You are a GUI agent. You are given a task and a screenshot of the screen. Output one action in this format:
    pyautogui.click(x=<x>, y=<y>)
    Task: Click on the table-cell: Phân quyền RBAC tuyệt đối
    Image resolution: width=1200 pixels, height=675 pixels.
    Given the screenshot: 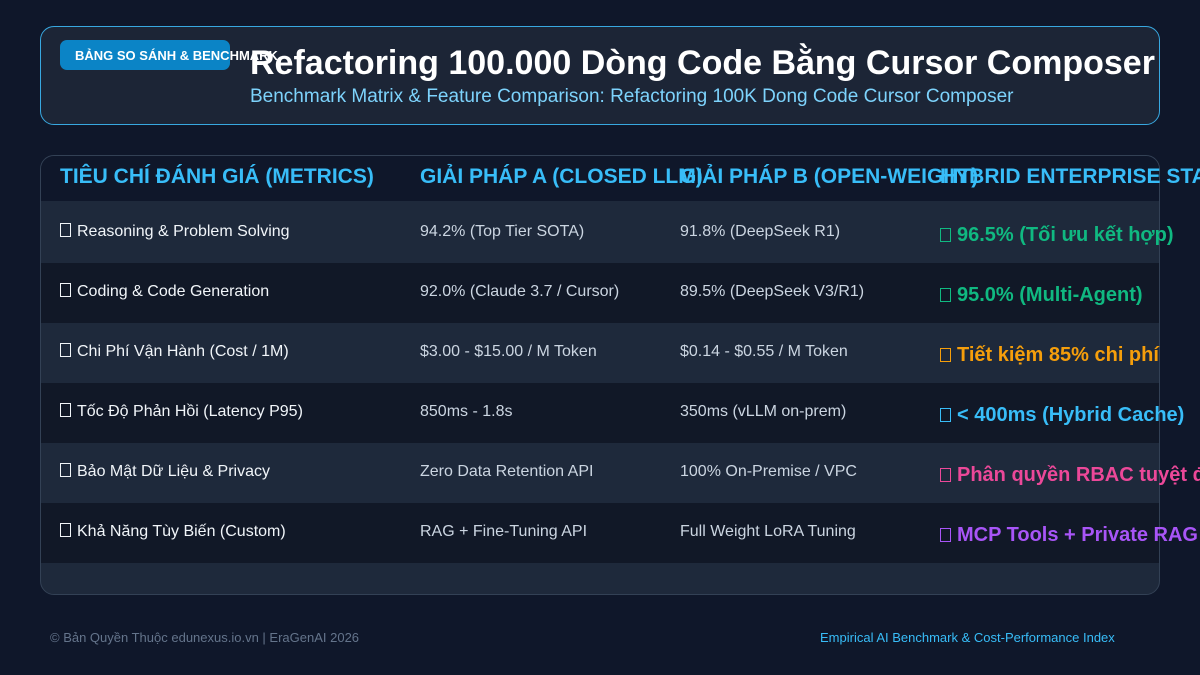 What is the action you would take?
    pyautogui.click(x=1070, y=475)
    